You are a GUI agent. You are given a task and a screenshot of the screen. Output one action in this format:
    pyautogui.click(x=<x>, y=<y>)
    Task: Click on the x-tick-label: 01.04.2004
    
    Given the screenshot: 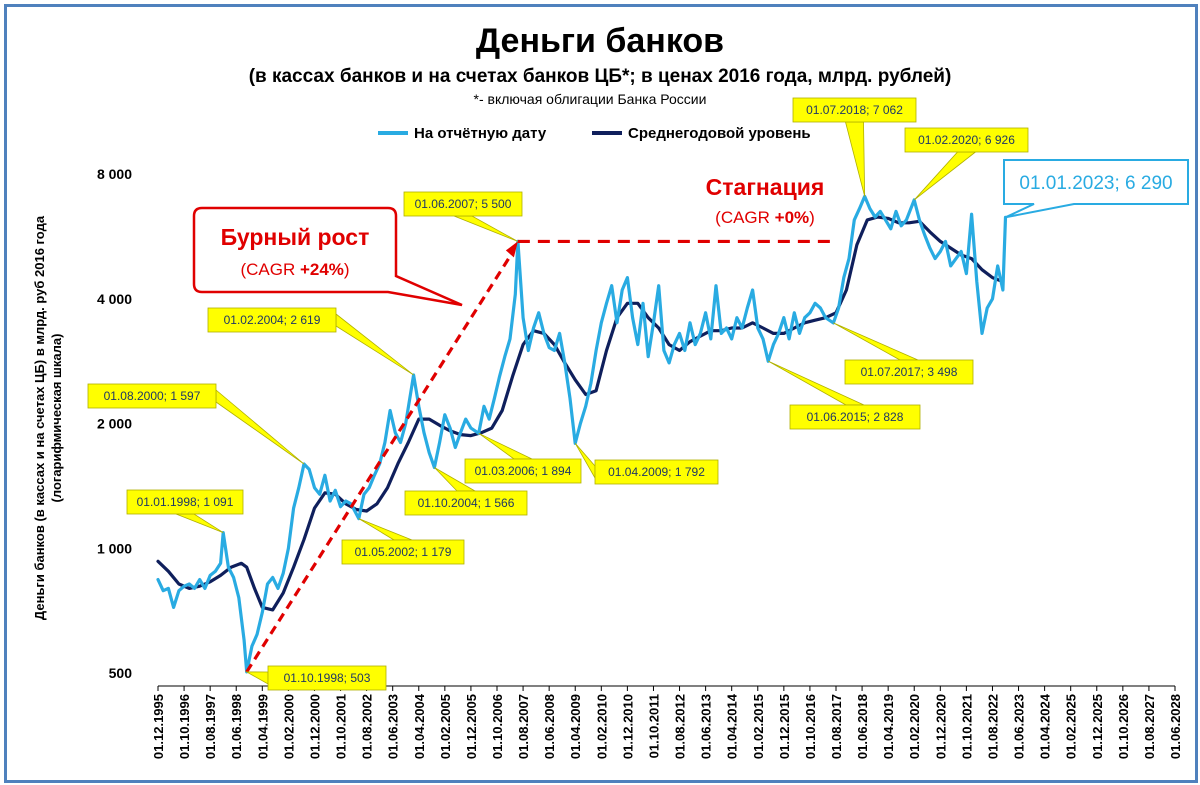 What is the action you would take?
    pyautogui.click(x=419, y=726)
    